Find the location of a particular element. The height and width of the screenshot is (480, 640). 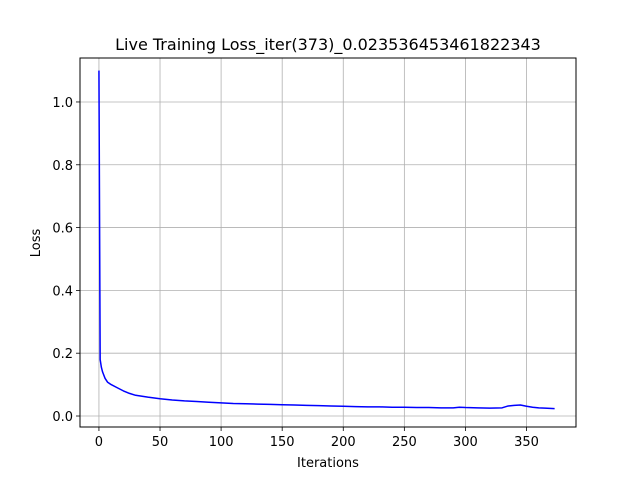

x-tick-label: 50 is located at coordinates (160, 442).